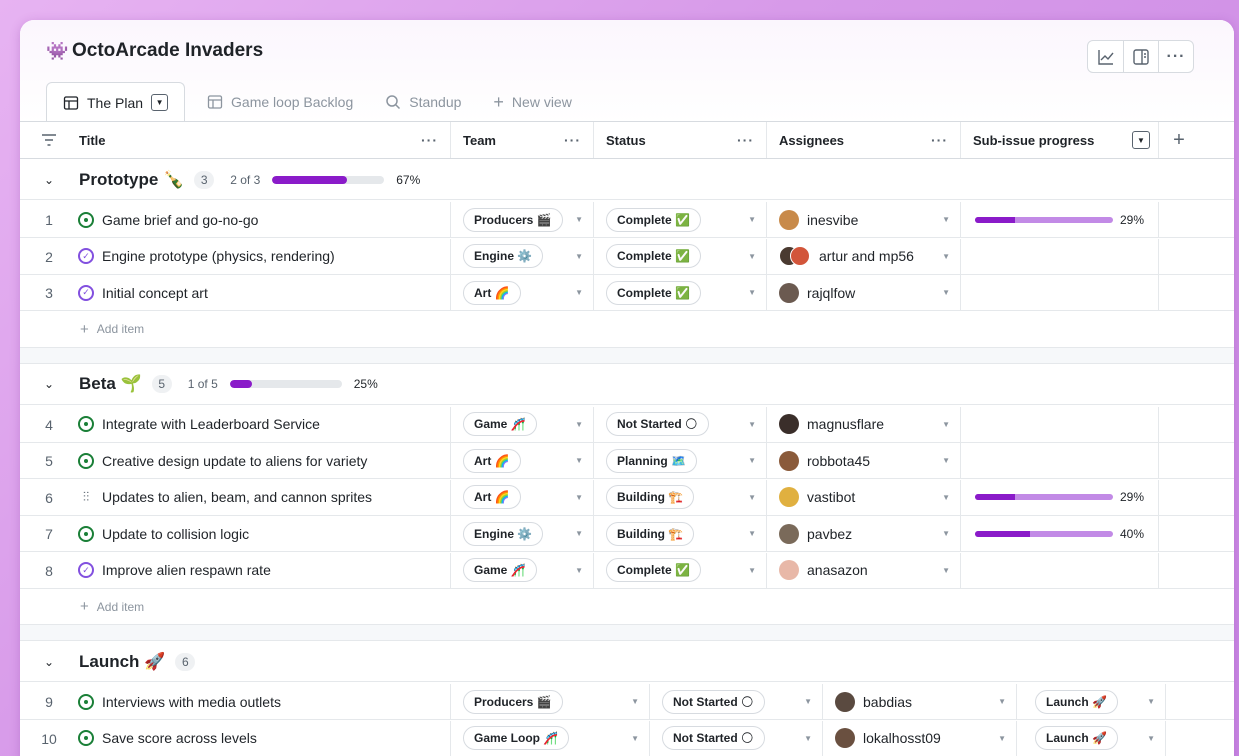  Describe the element at coordinates (532, 102) in the screenshot. I see `tab-new-view: + New view` at that location.